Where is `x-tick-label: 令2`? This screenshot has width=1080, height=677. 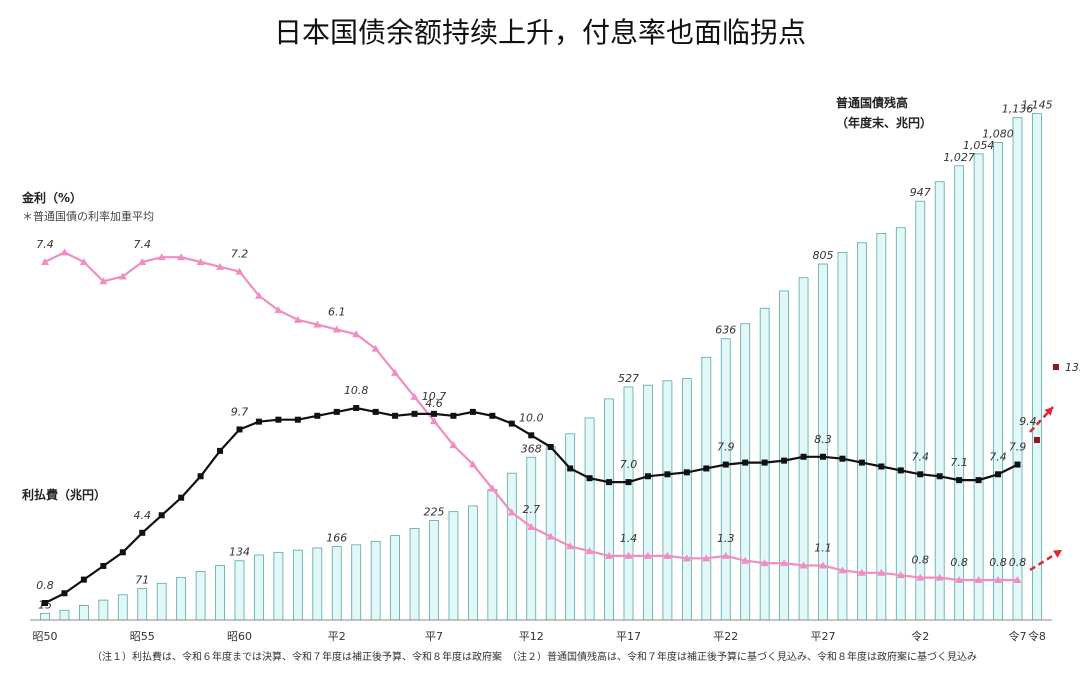
x-tick-label: 令2 is located at coordinates (920, 636).